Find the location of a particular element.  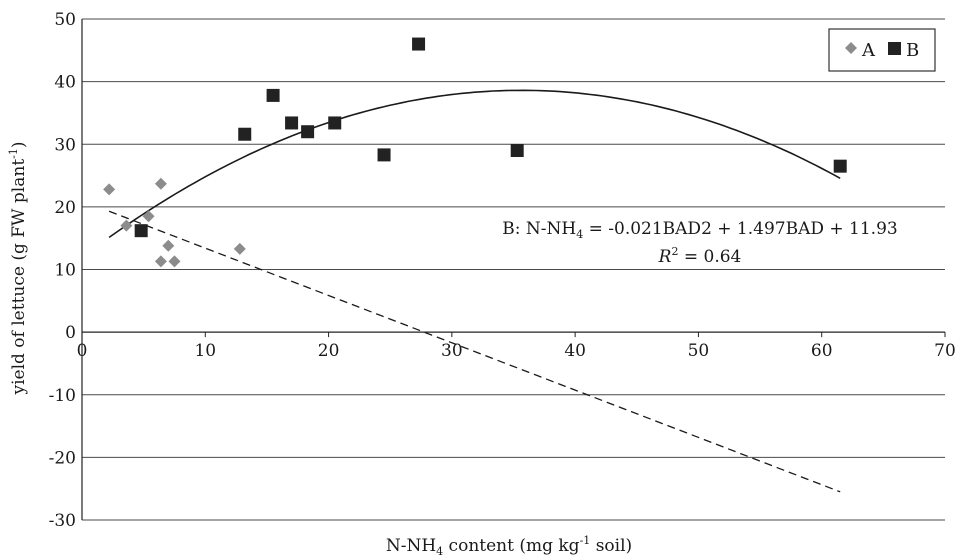

y-tick-label: 20 is located at coordinates (65, 208).